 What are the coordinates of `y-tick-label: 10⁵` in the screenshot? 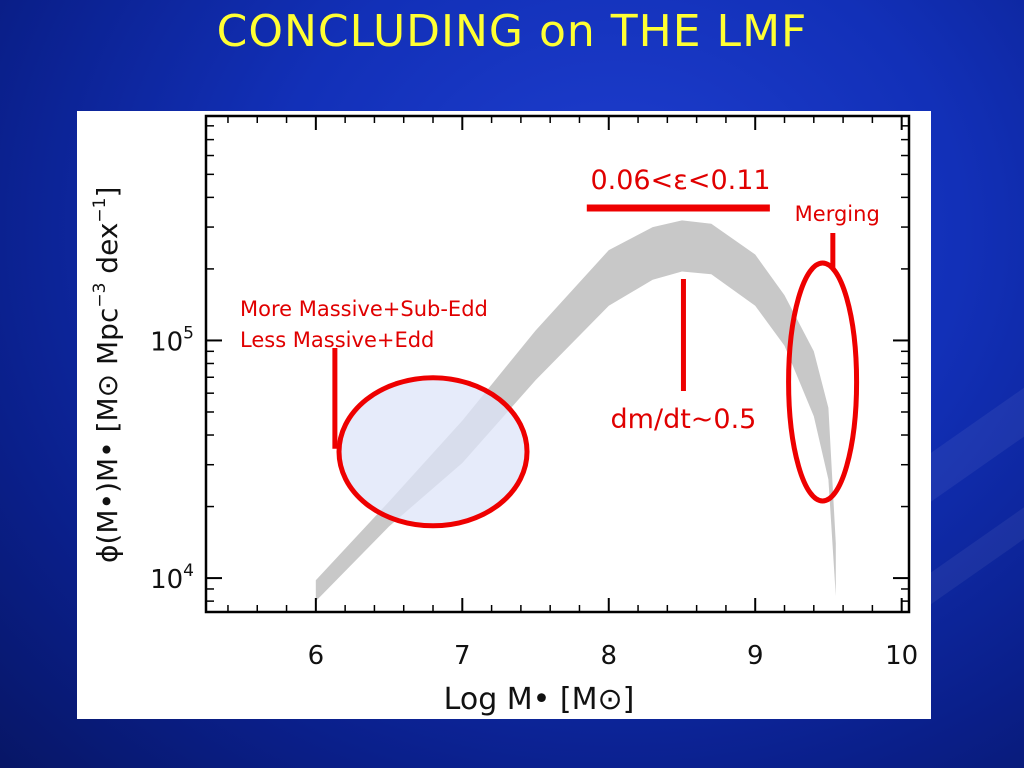 It's located at (172, 340).